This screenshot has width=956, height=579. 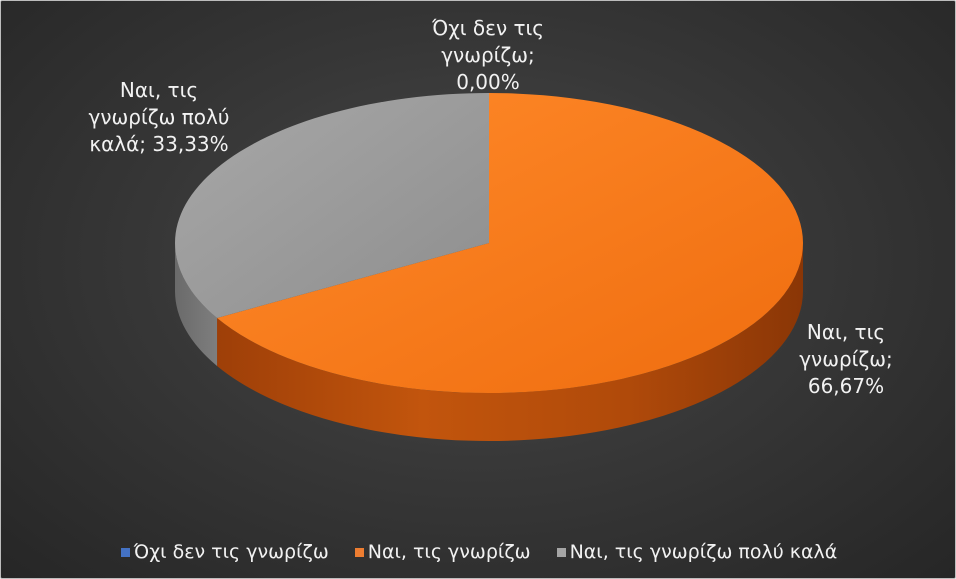 I want to click on legend-item-yes: Ναι, τις γνωρίζω, so click(x=442, y=552).